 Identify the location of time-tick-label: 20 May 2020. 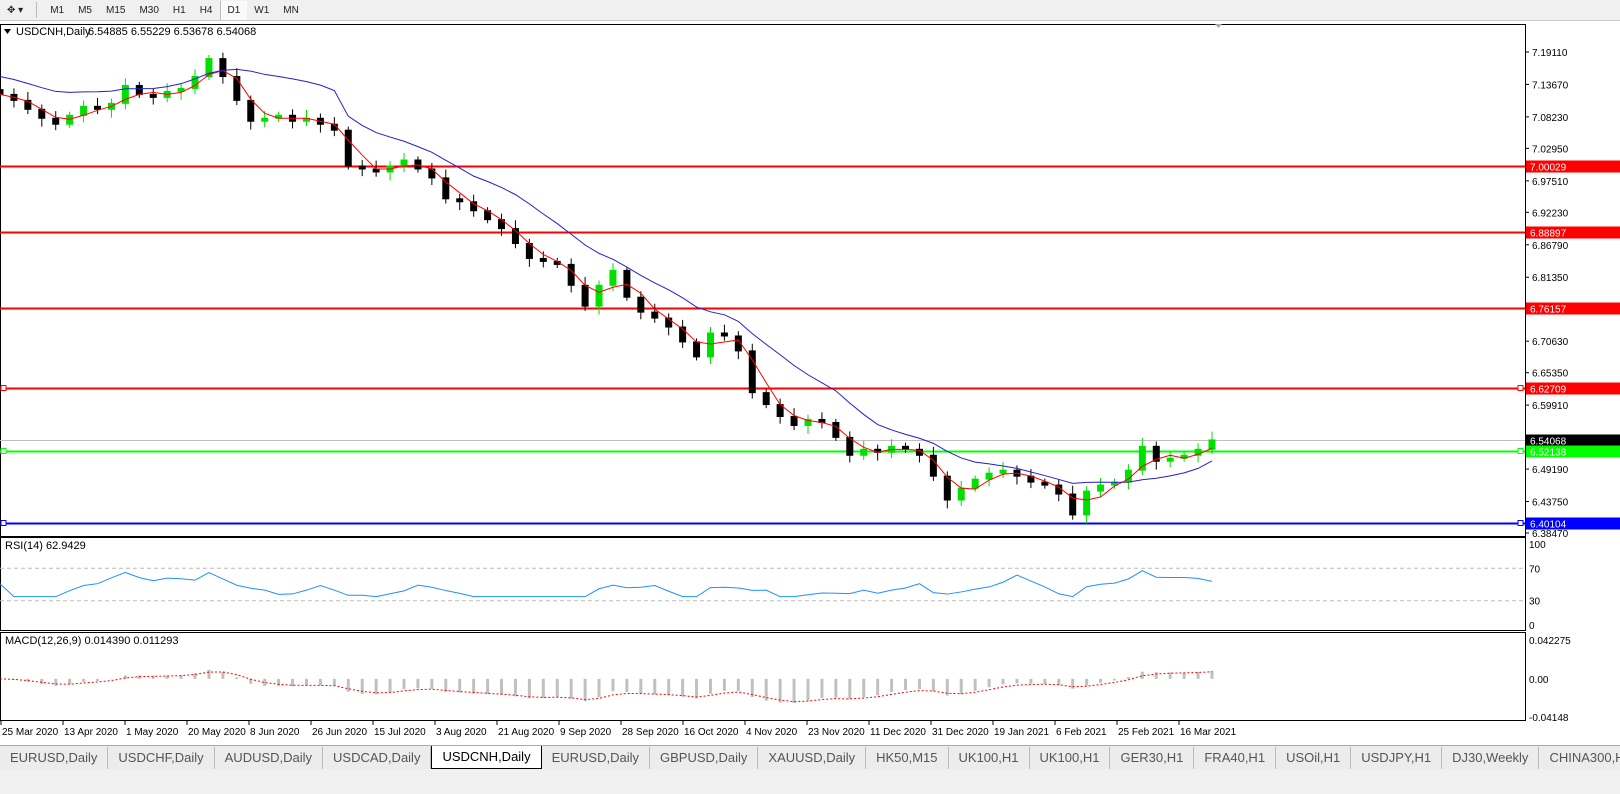
(217, 732).